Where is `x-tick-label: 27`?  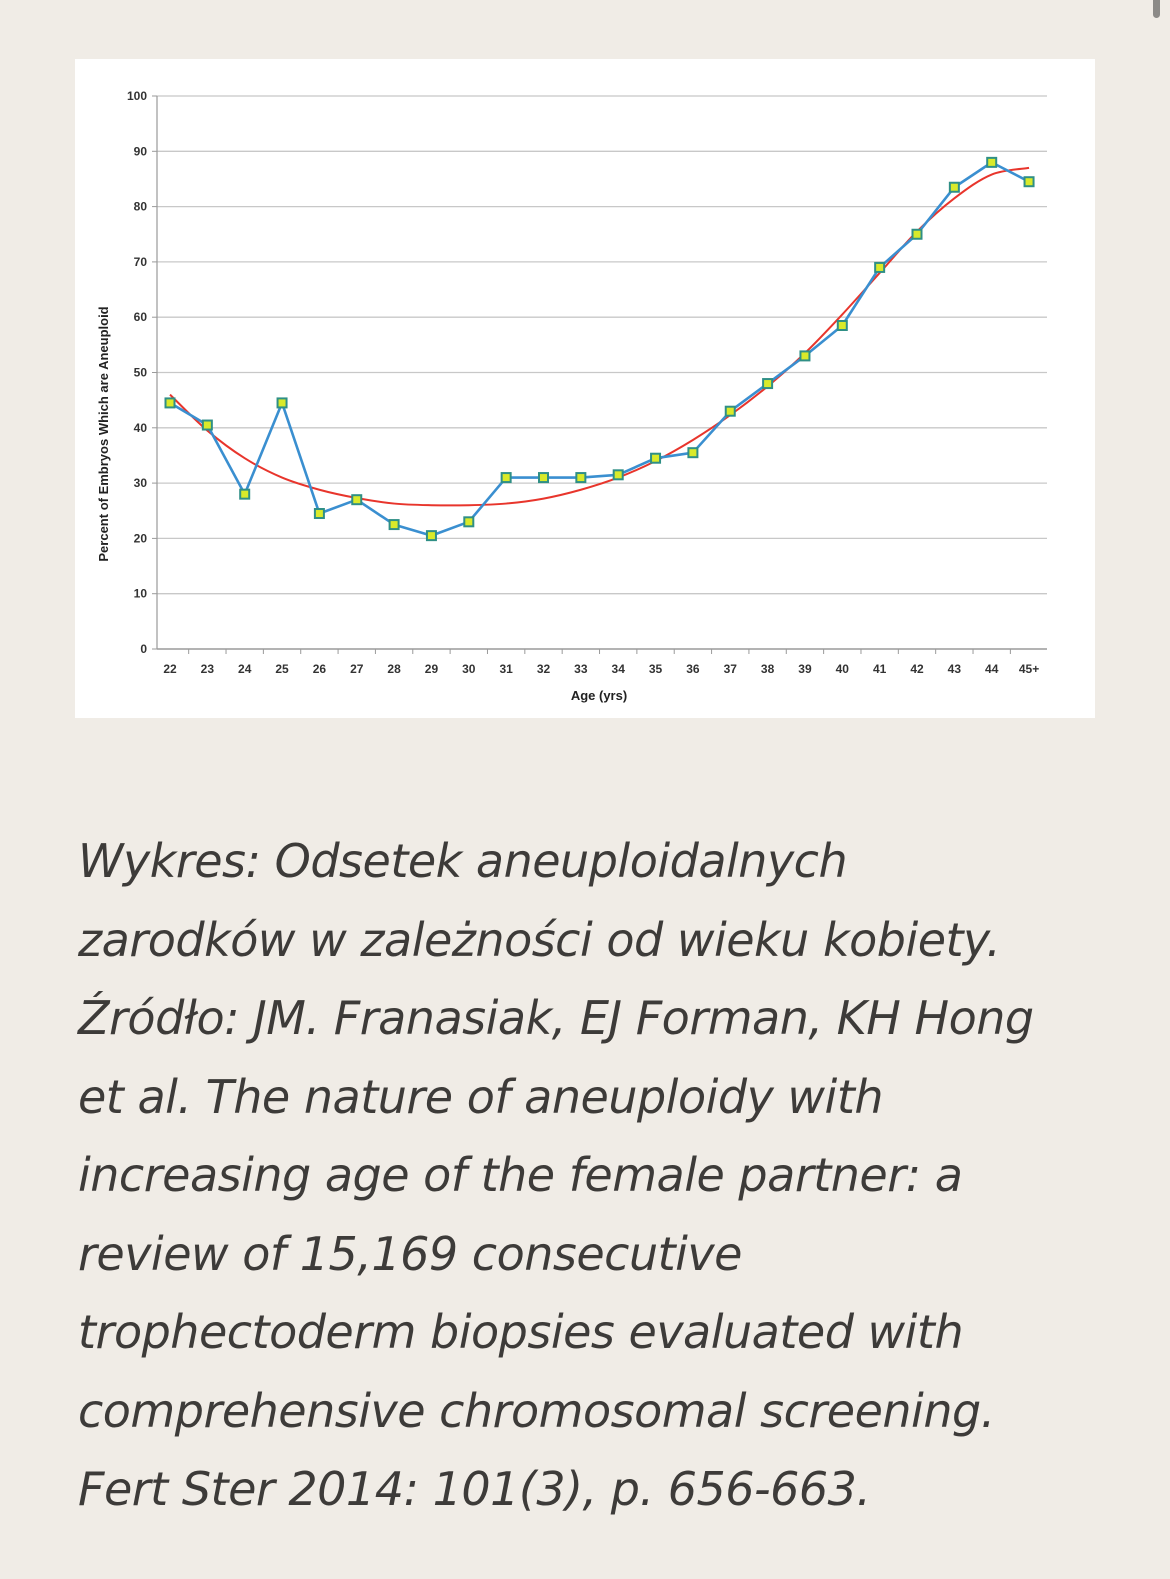 x-tick-label: 27 is located at coordinates (357, 669).